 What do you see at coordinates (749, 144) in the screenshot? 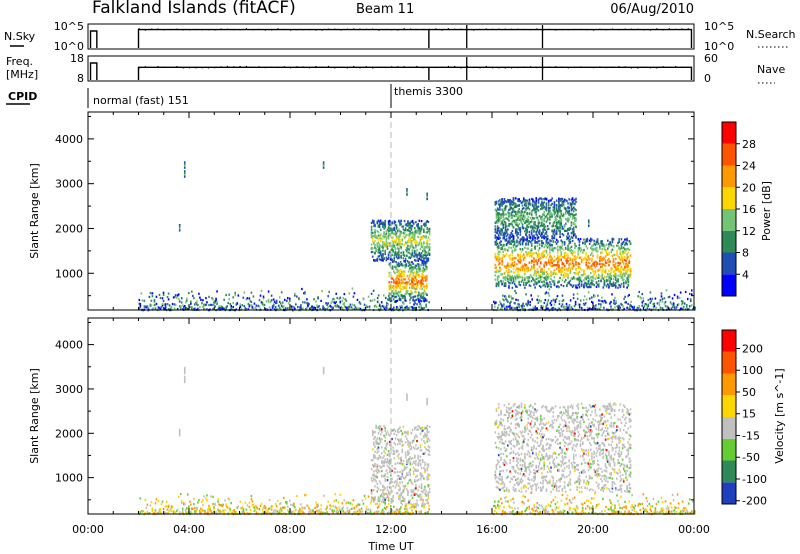
I see `colorbar-tick-label: 28` at bounding box center [749, 144].